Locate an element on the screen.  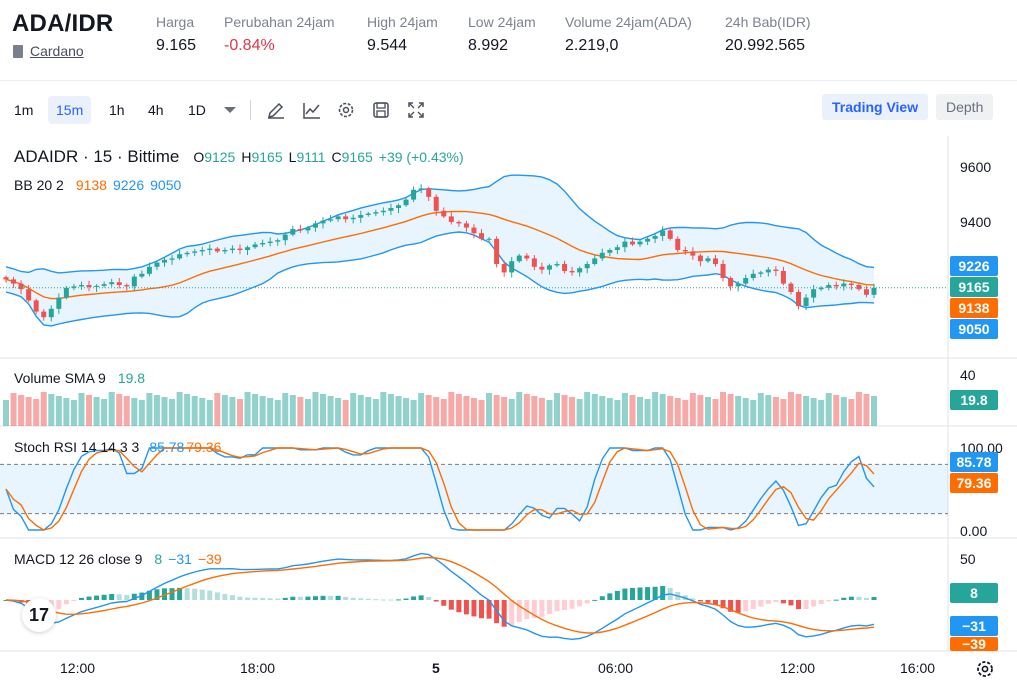
bb-lower-value: 9050 is located at coordinates (166, 185).